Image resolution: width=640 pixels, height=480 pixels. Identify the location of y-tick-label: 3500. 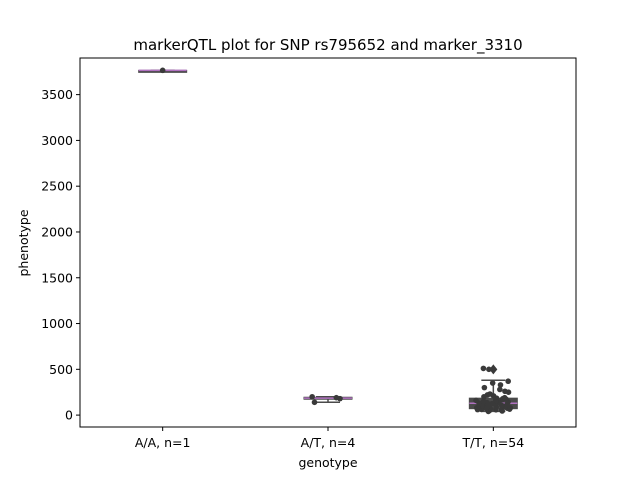
(57, 94).